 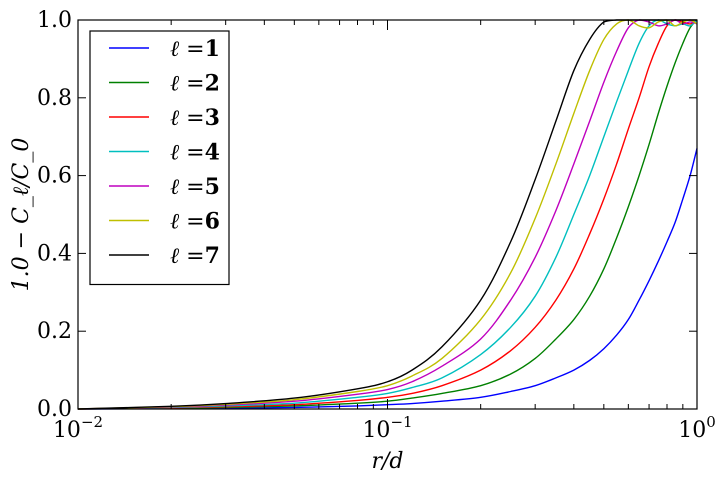 What do you see at coordinates (697, 428) in the screenshot?
I see `x-tick-label: 10⁰` at bounding box center [697, 428].